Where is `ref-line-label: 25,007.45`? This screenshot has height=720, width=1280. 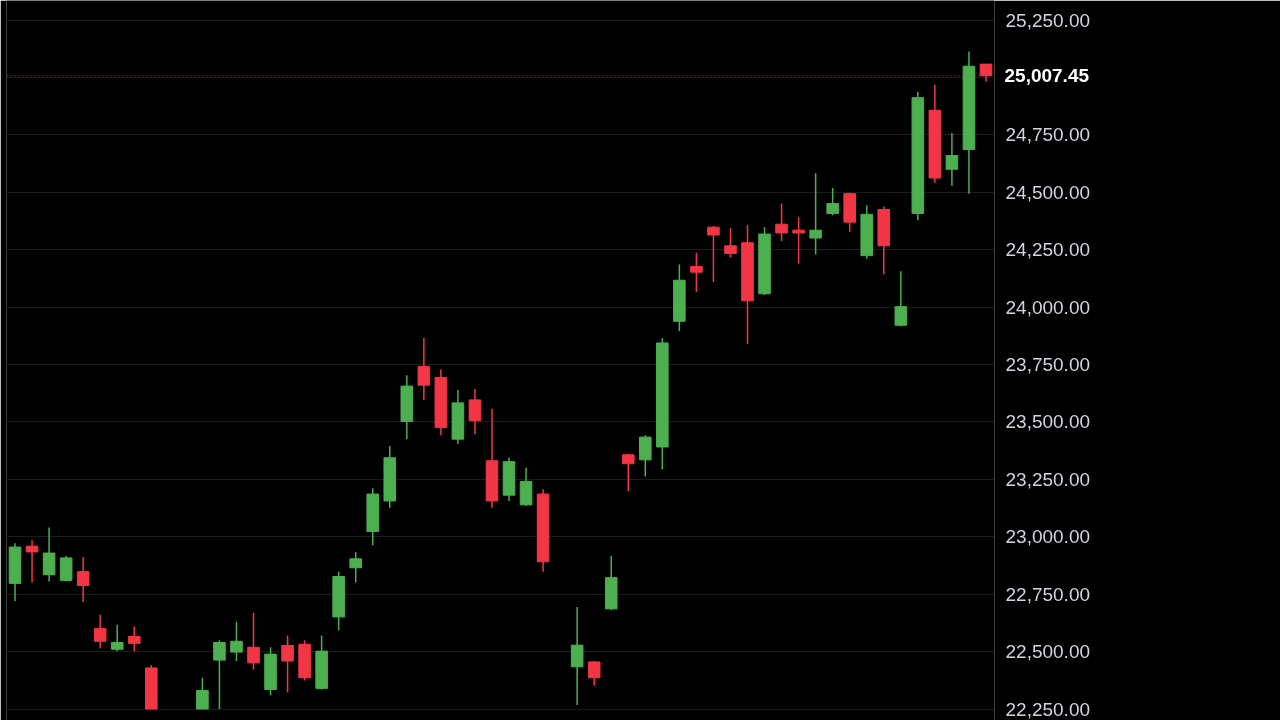 ref-line-label: 25,007.45 is located at coordinates (1047, 76).